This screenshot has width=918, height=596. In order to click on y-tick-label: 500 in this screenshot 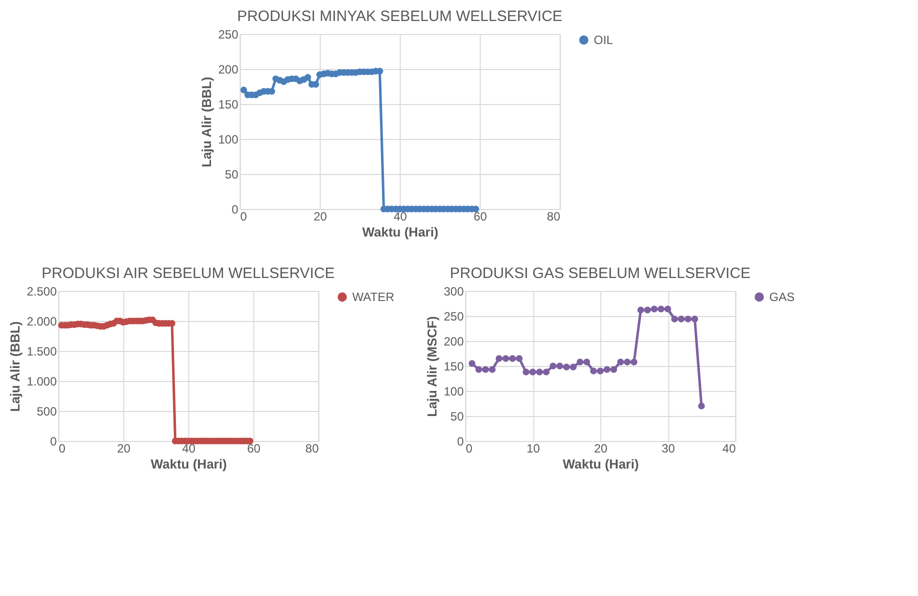, I will do `click(47, 411)`.